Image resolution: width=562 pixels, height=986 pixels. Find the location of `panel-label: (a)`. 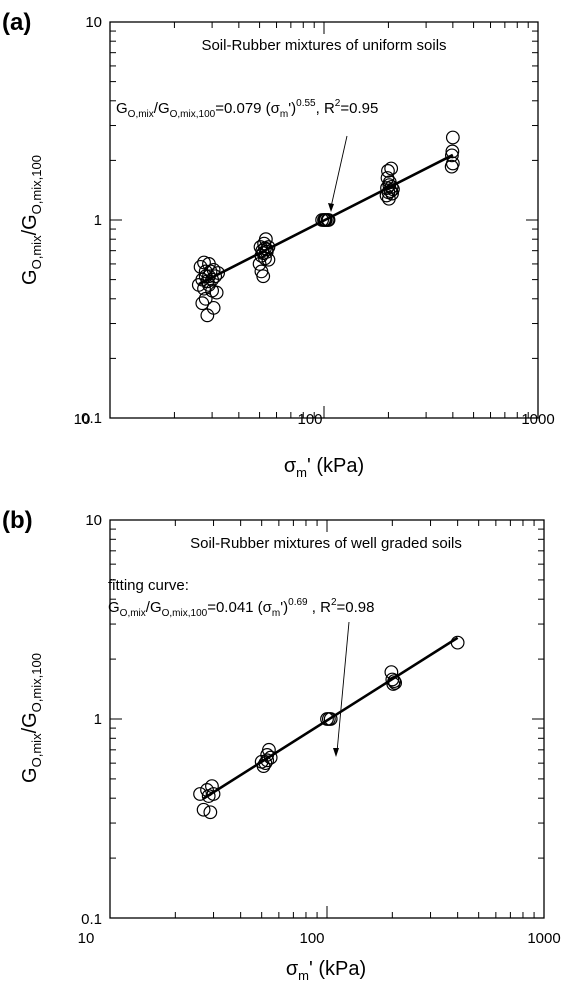

panel-label: (a) is located at coordinates (16, 22).